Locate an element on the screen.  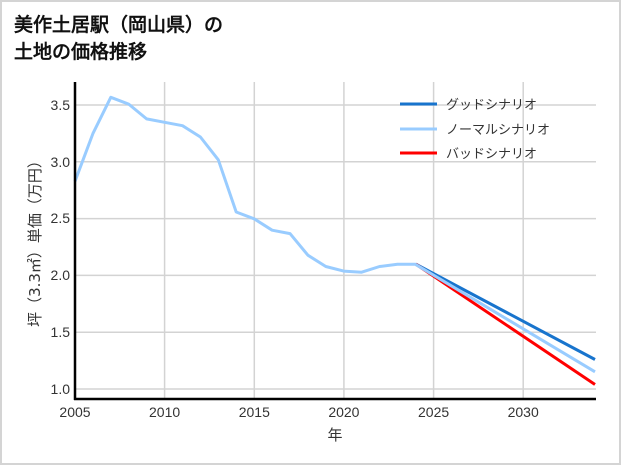
x-axis-label: 年 is located at coordinates (334, 435).